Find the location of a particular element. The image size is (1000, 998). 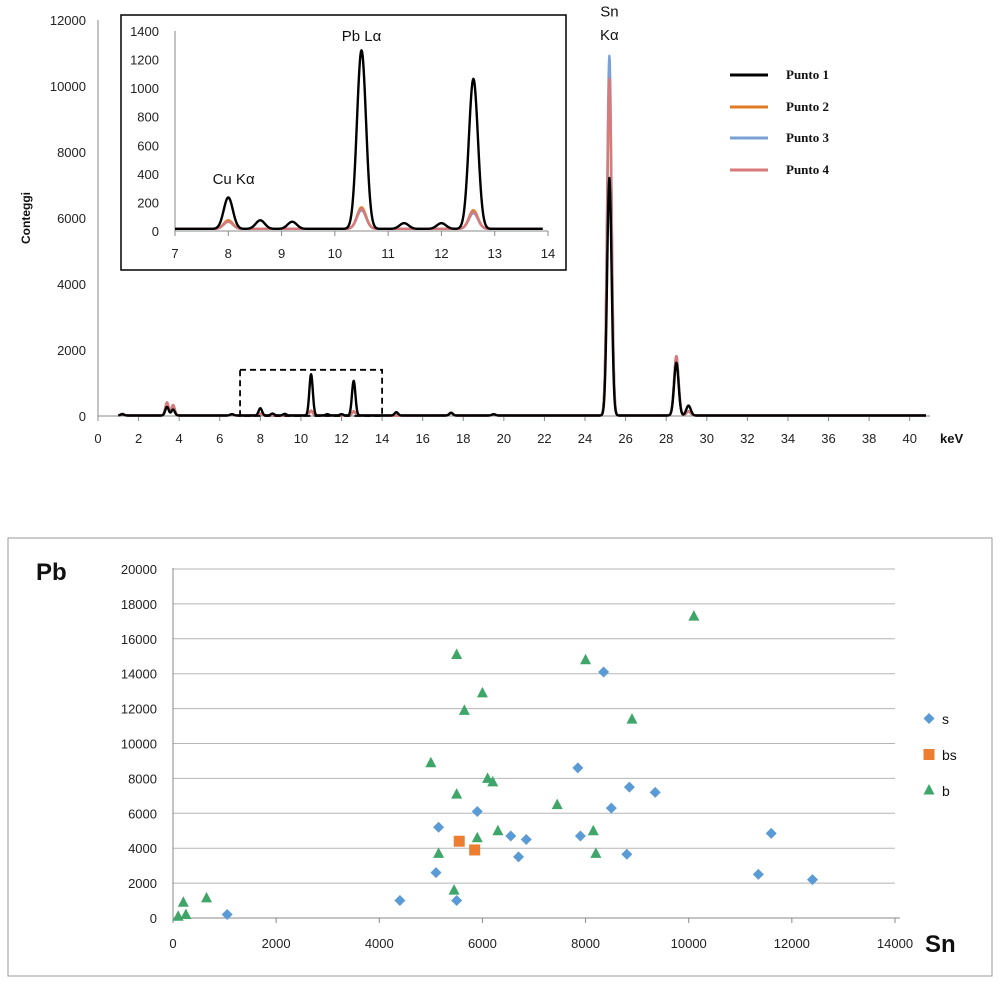

cu-k-alpha-label: Cu Kα is located at coordinates (234, 179).